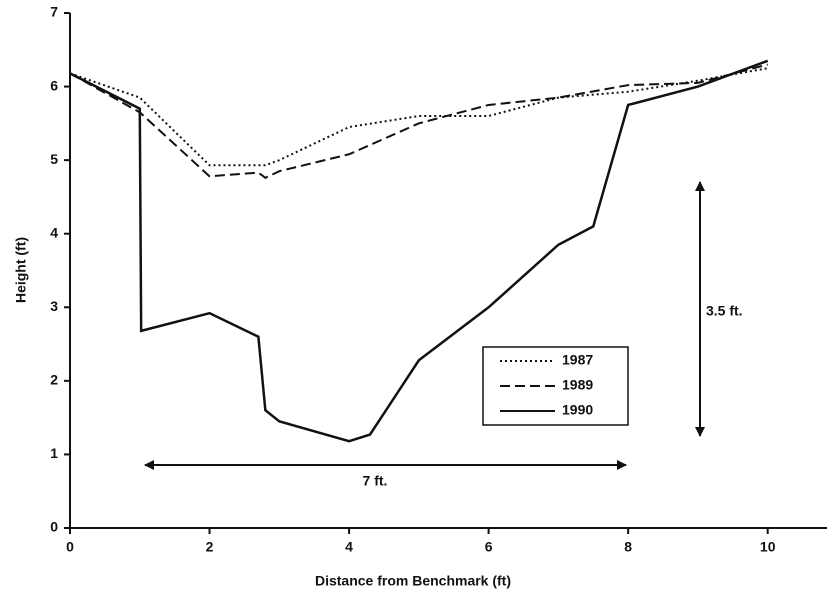 The height and width of the screenshot is (599, 831). I want to click on annotation: 7 ft., so click(375, 481).